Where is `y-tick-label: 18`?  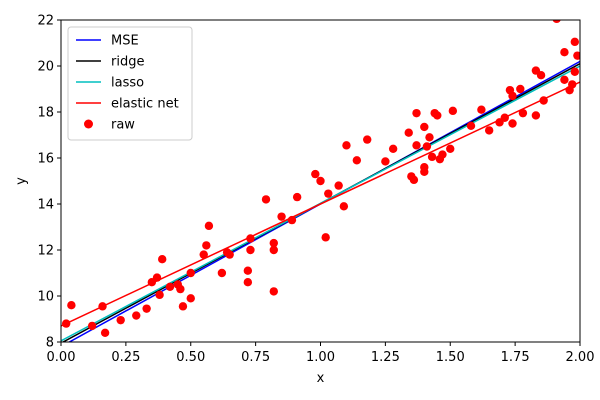
y-tick-label: 18 is located at coordinates (45, 113).